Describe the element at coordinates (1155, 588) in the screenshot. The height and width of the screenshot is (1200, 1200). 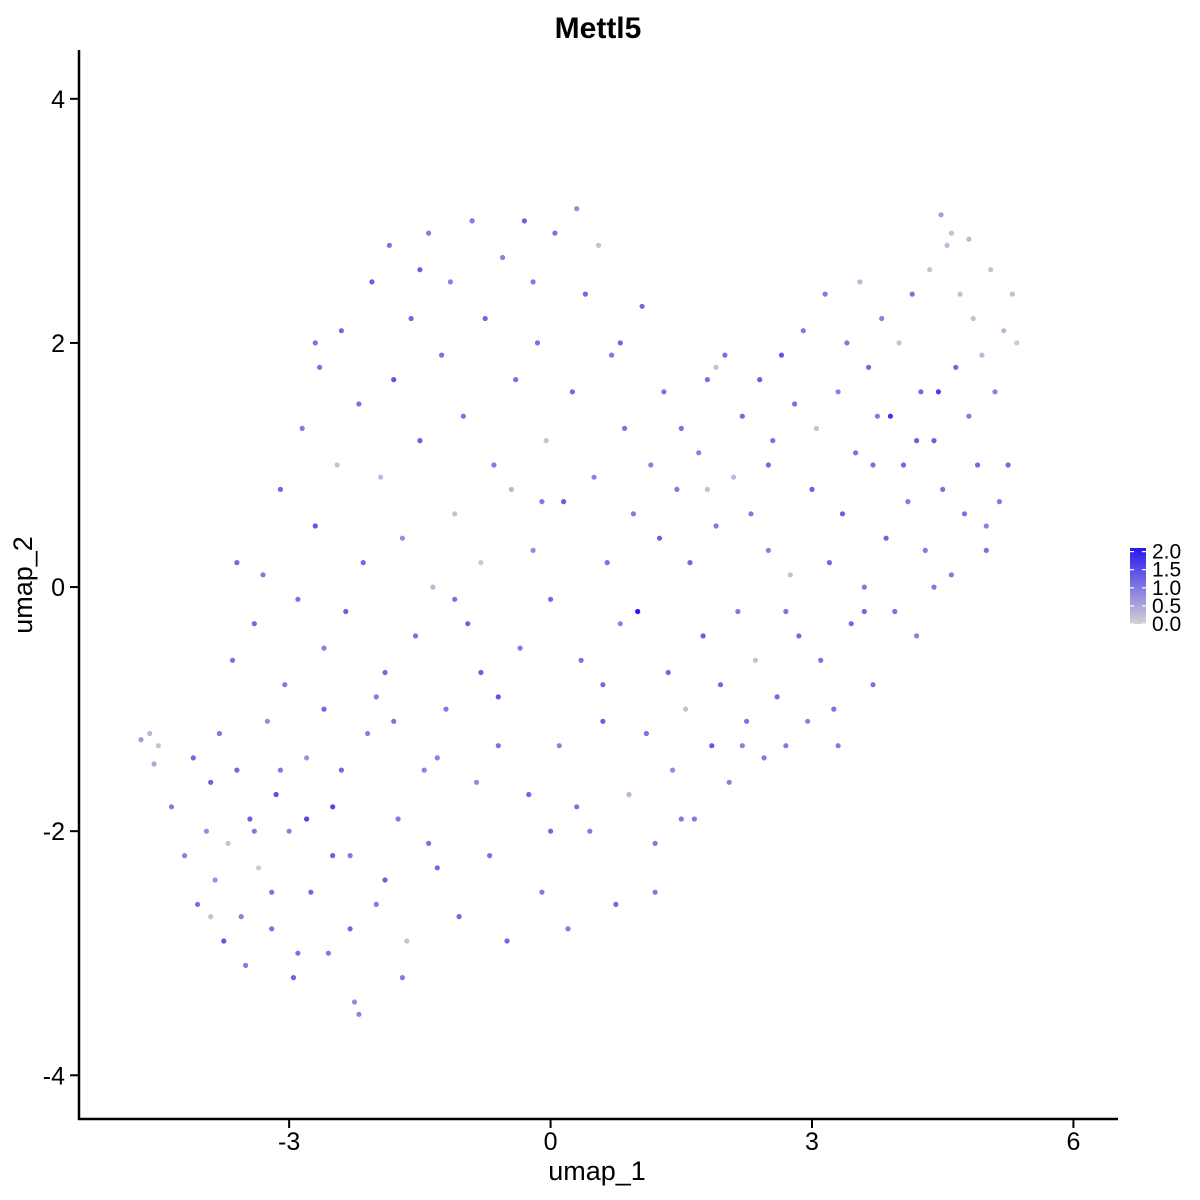
I see `legend-ticks: 2.01.51.00.50.0` at that location.